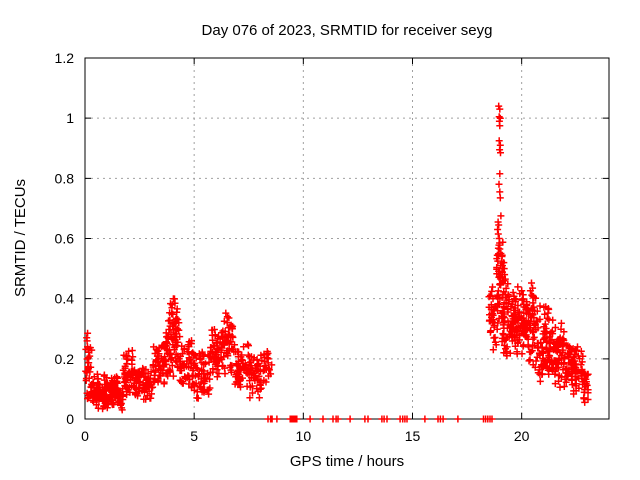 This screenshot has height=480, width=640. What do you see at coordinates (65, 299) in the screenshot?
I see `y-tick-label-0.4: 0.4` at bounding box center [65, 299].